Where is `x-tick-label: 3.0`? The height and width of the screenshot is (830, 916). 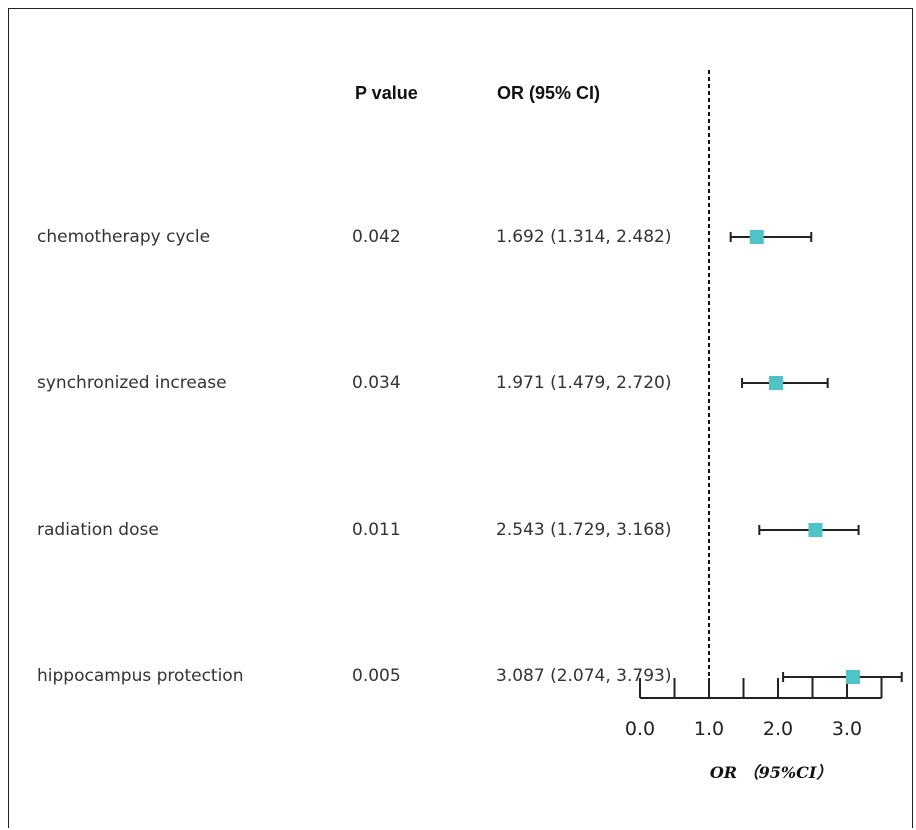
x-tick-label: 3.0 is located at coordinates (847, 729).